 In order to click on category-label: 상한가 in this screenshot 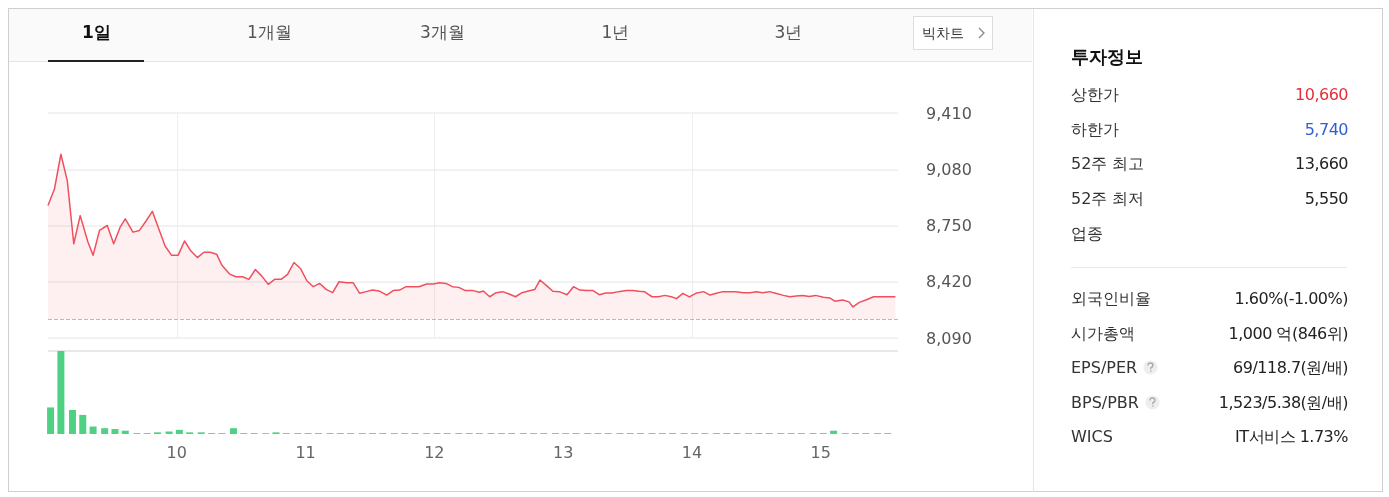, I will do `click(1095, 95)`.